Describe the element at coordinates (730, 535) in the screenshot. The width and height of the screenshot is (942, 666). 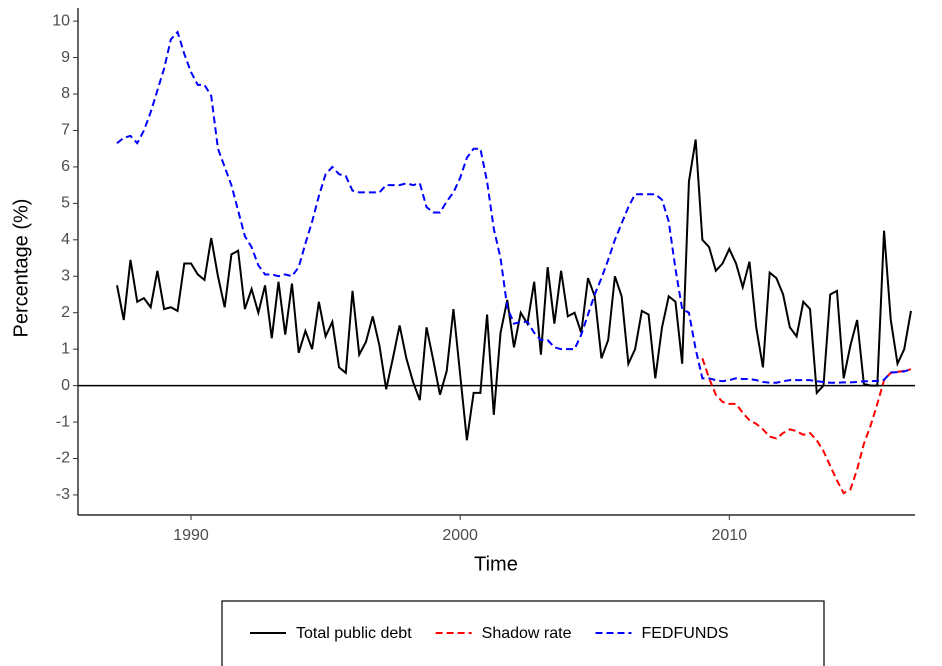
I see `x-tick-label: 2010` at that location.